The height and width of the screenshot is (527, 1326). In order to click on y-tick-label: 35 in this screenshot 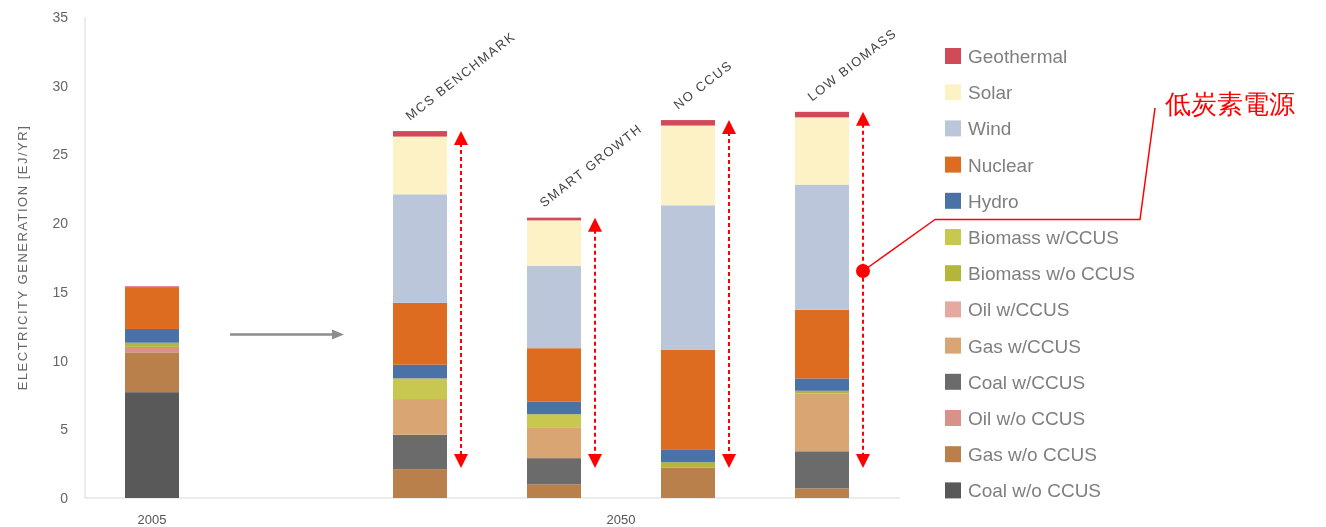, I will do `click(60, 17)`.